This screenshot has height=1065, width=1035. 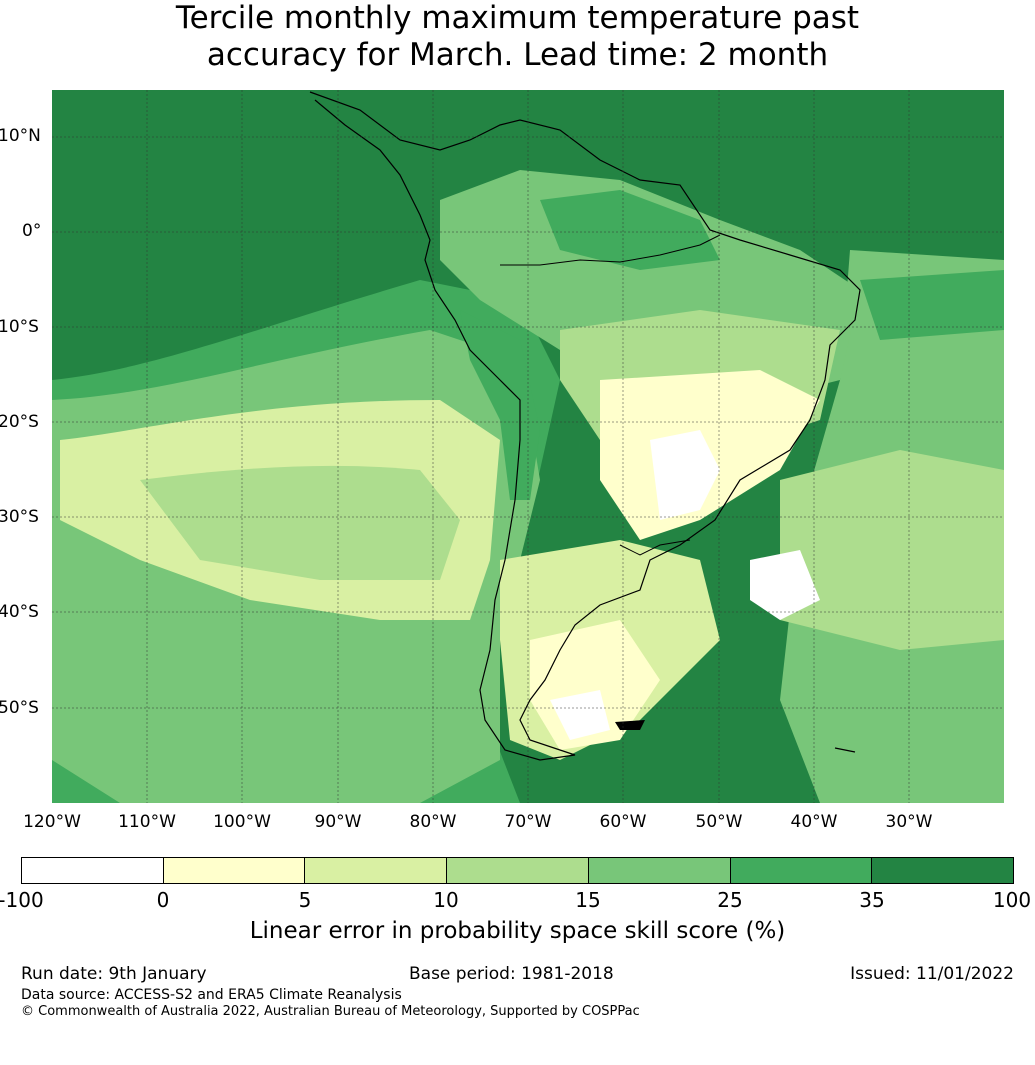 What do you see at coordinates (719, 822) in the screenshot?
I see `lon-label-50w: 50°W` at bounding box center [719, 822].